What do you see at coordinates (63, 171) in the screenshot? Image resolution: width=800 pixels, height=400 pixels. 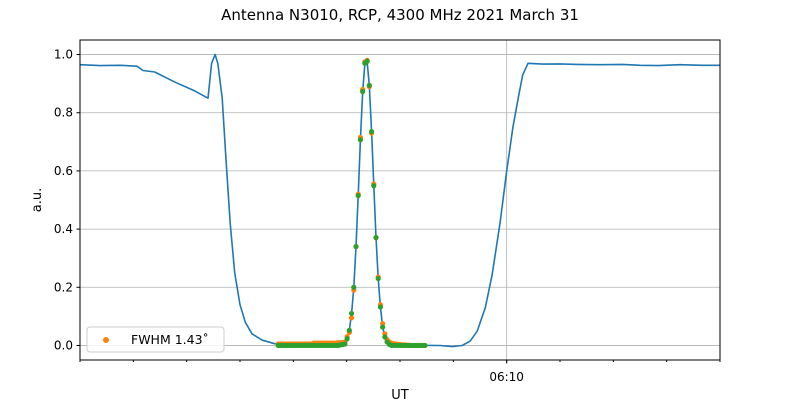 I see `y-tick-label: 0.6` at bounding box center [63, 171].